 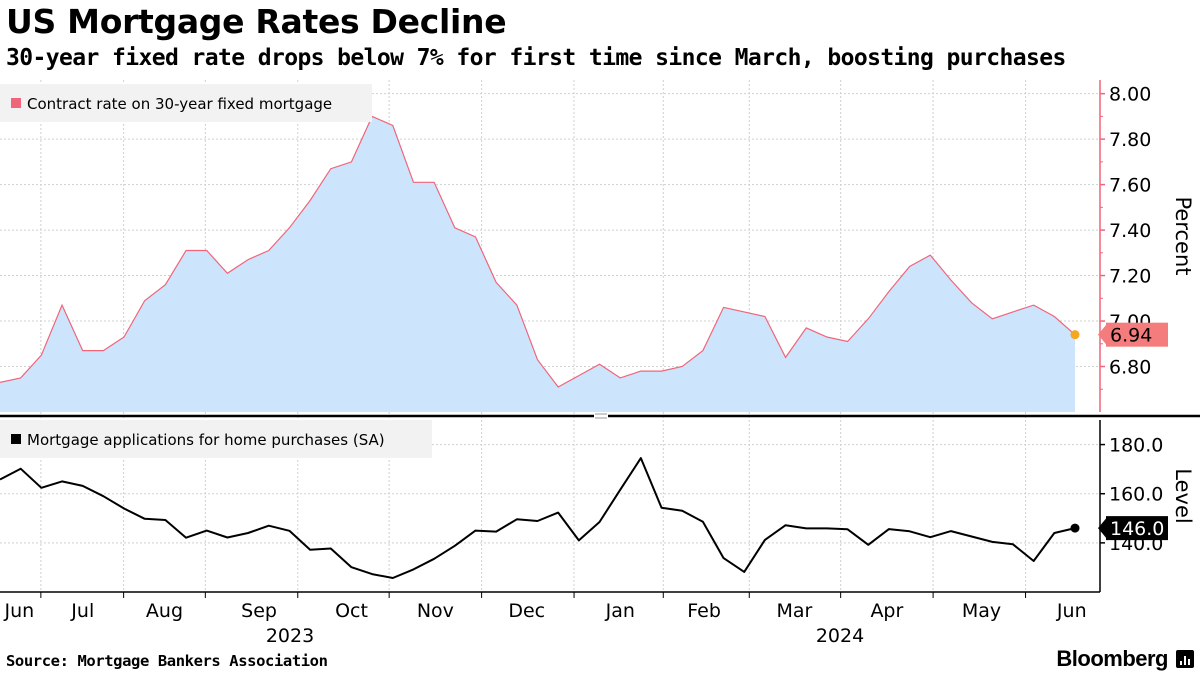 I want to click on purchase-tick-label: 160.0, so click(x=1136, y=495).